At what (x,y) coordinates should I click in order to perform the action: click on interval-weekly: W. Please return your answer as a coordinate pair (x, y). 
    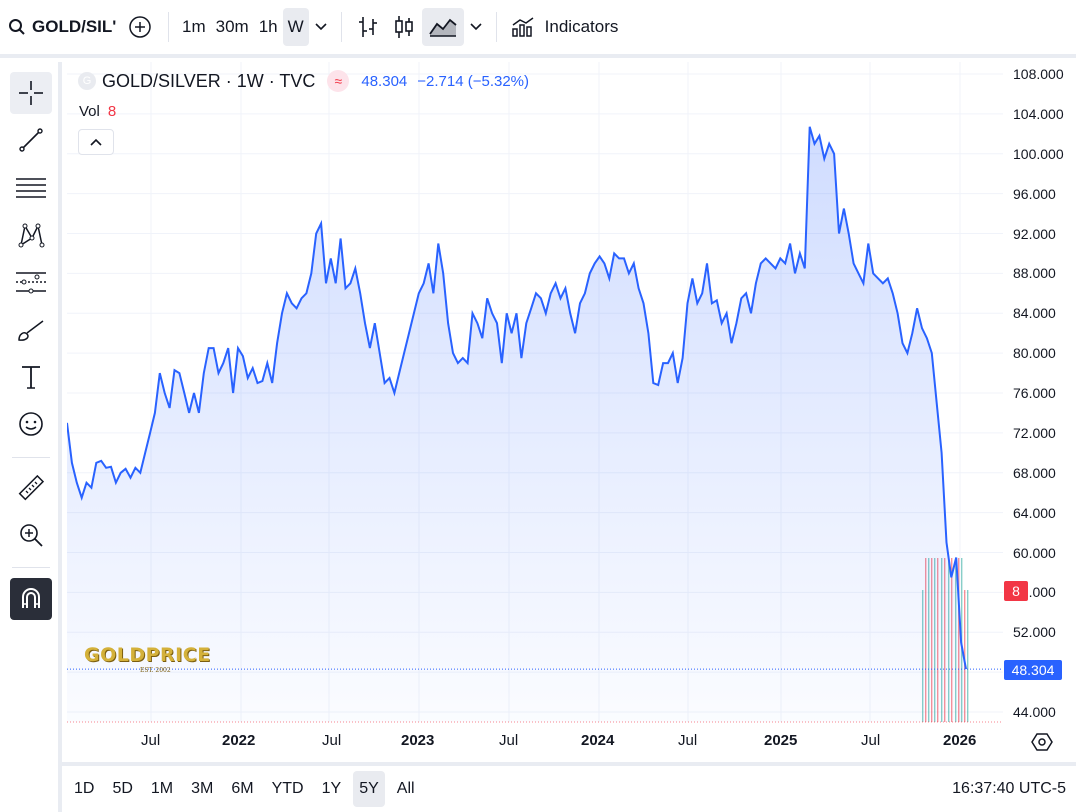
    Looking at the image, I should click on (295, 27).